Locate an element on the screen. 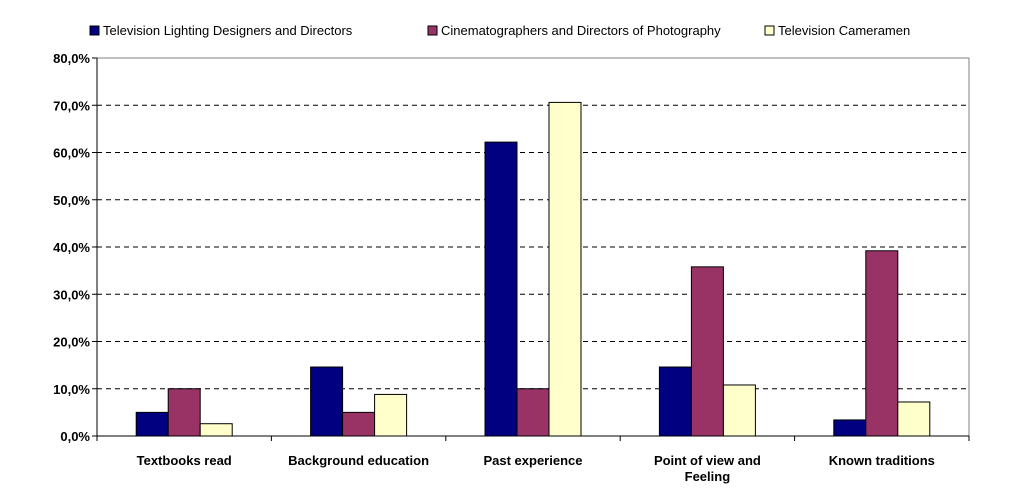  bar-series1-cat4 is located at coordinates (882, 343).